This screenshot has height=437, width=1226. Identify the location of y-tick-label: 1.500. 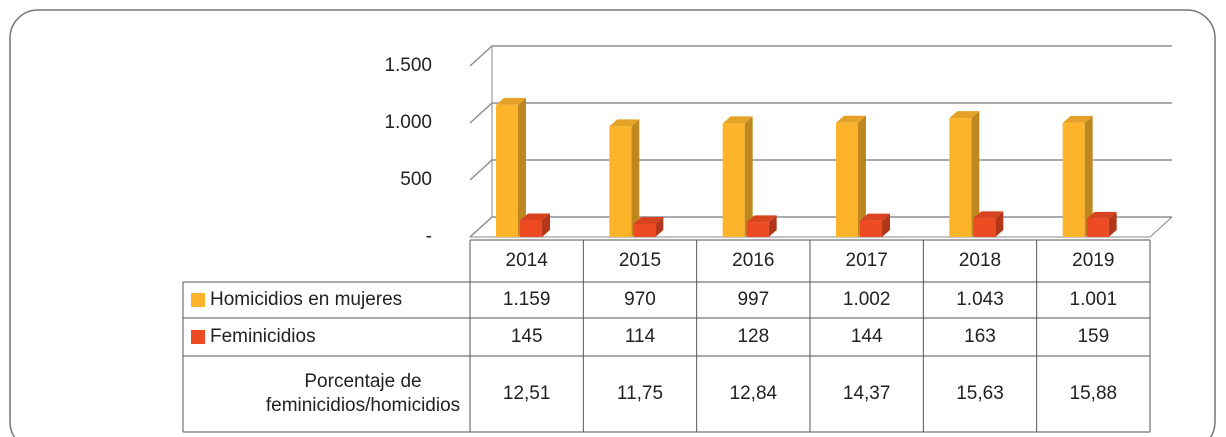
(408, 65).